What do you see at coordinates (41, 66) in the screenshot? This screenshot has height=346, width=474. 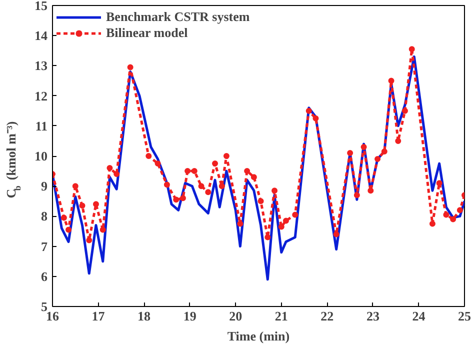 I see `y-tick-label: 13` at bounding box center [41, 66].